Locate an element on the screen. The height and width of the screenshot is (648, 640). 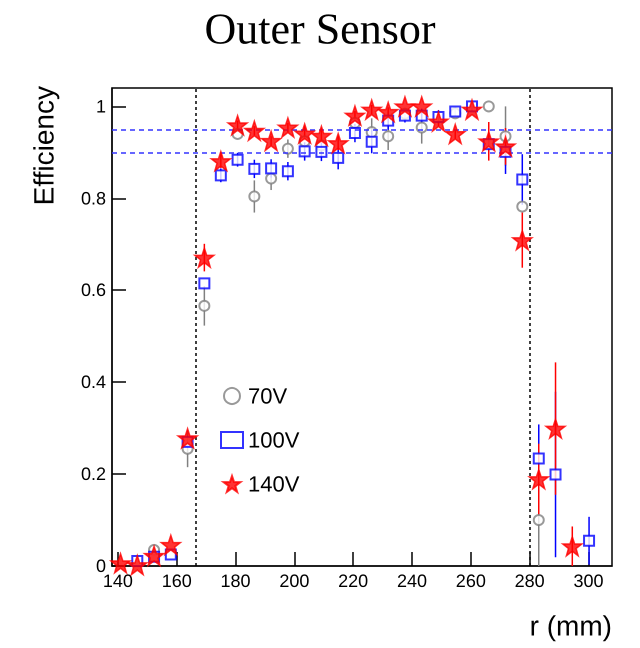
legend-label: 70V is located at coordinates (268, 396).